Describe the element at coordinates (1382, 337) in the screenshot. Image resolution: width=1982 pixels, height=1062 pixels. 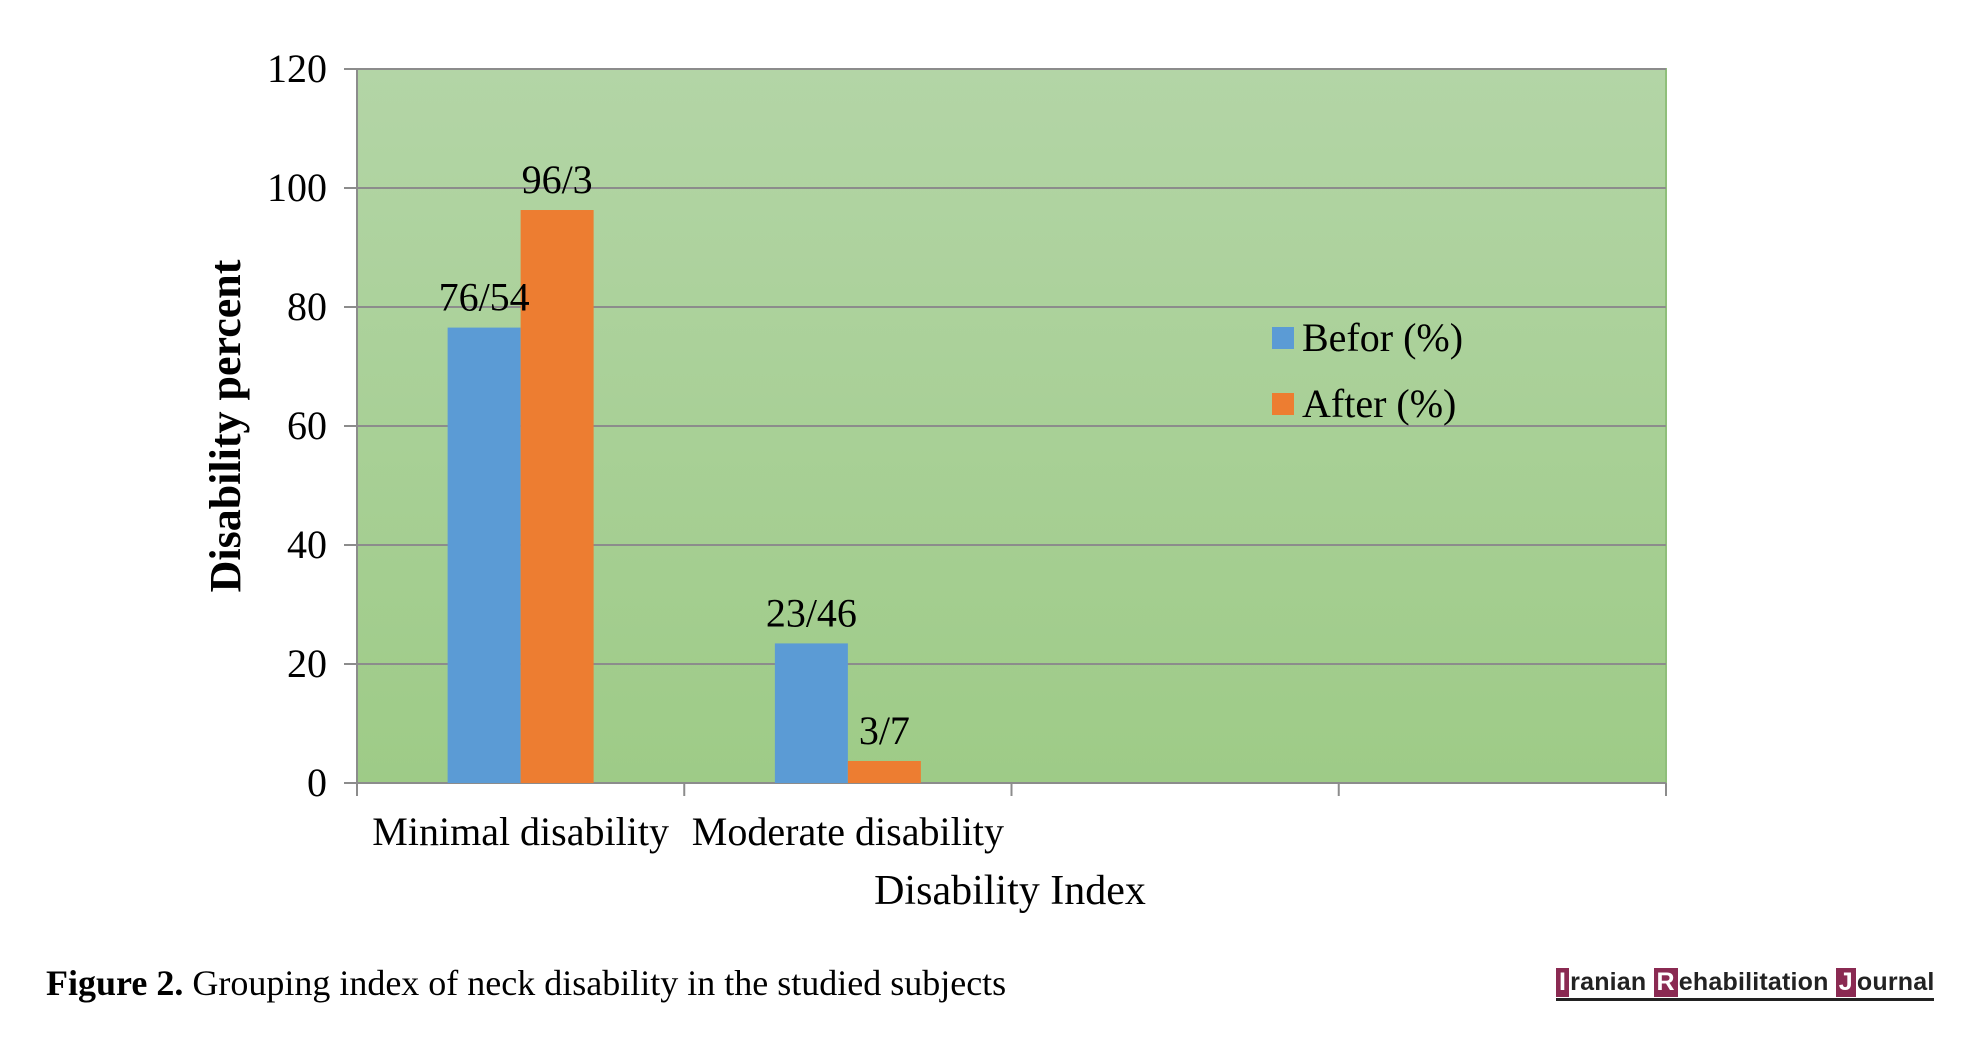
I see `legend-label: Befor (%)` at that location.